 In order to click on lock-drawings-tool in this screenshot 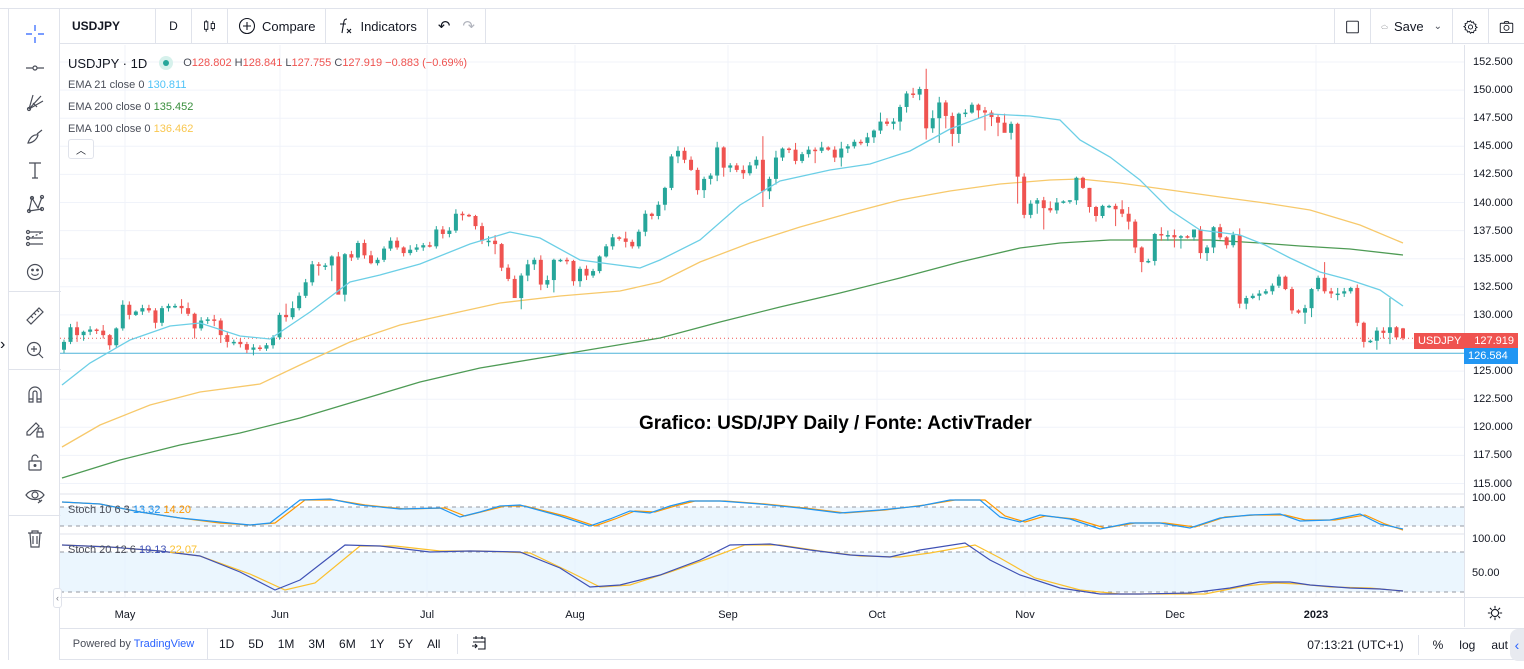, I will do `click(35, 428)`.